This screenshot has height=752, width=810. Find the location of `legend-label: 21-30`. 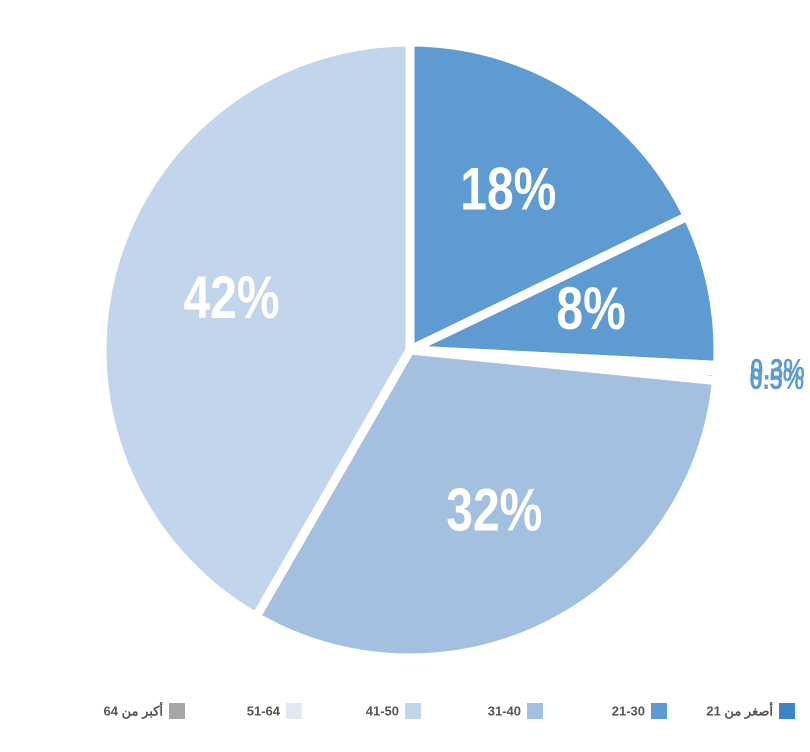

legend-label: 21-30 is located at coordinates (628, 710).